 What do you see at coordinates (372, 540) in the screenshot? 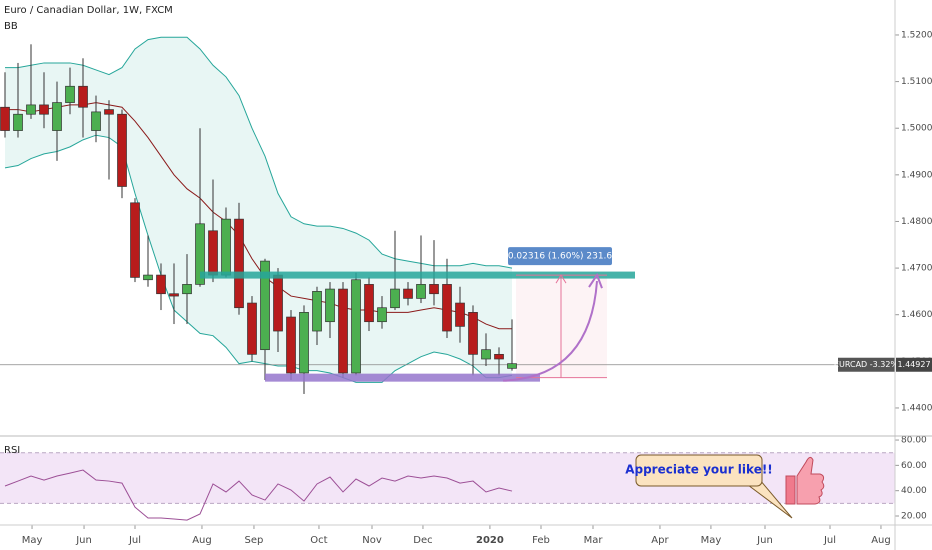
I see `x-tick-label: Nov` at bounding box center [372, 540].